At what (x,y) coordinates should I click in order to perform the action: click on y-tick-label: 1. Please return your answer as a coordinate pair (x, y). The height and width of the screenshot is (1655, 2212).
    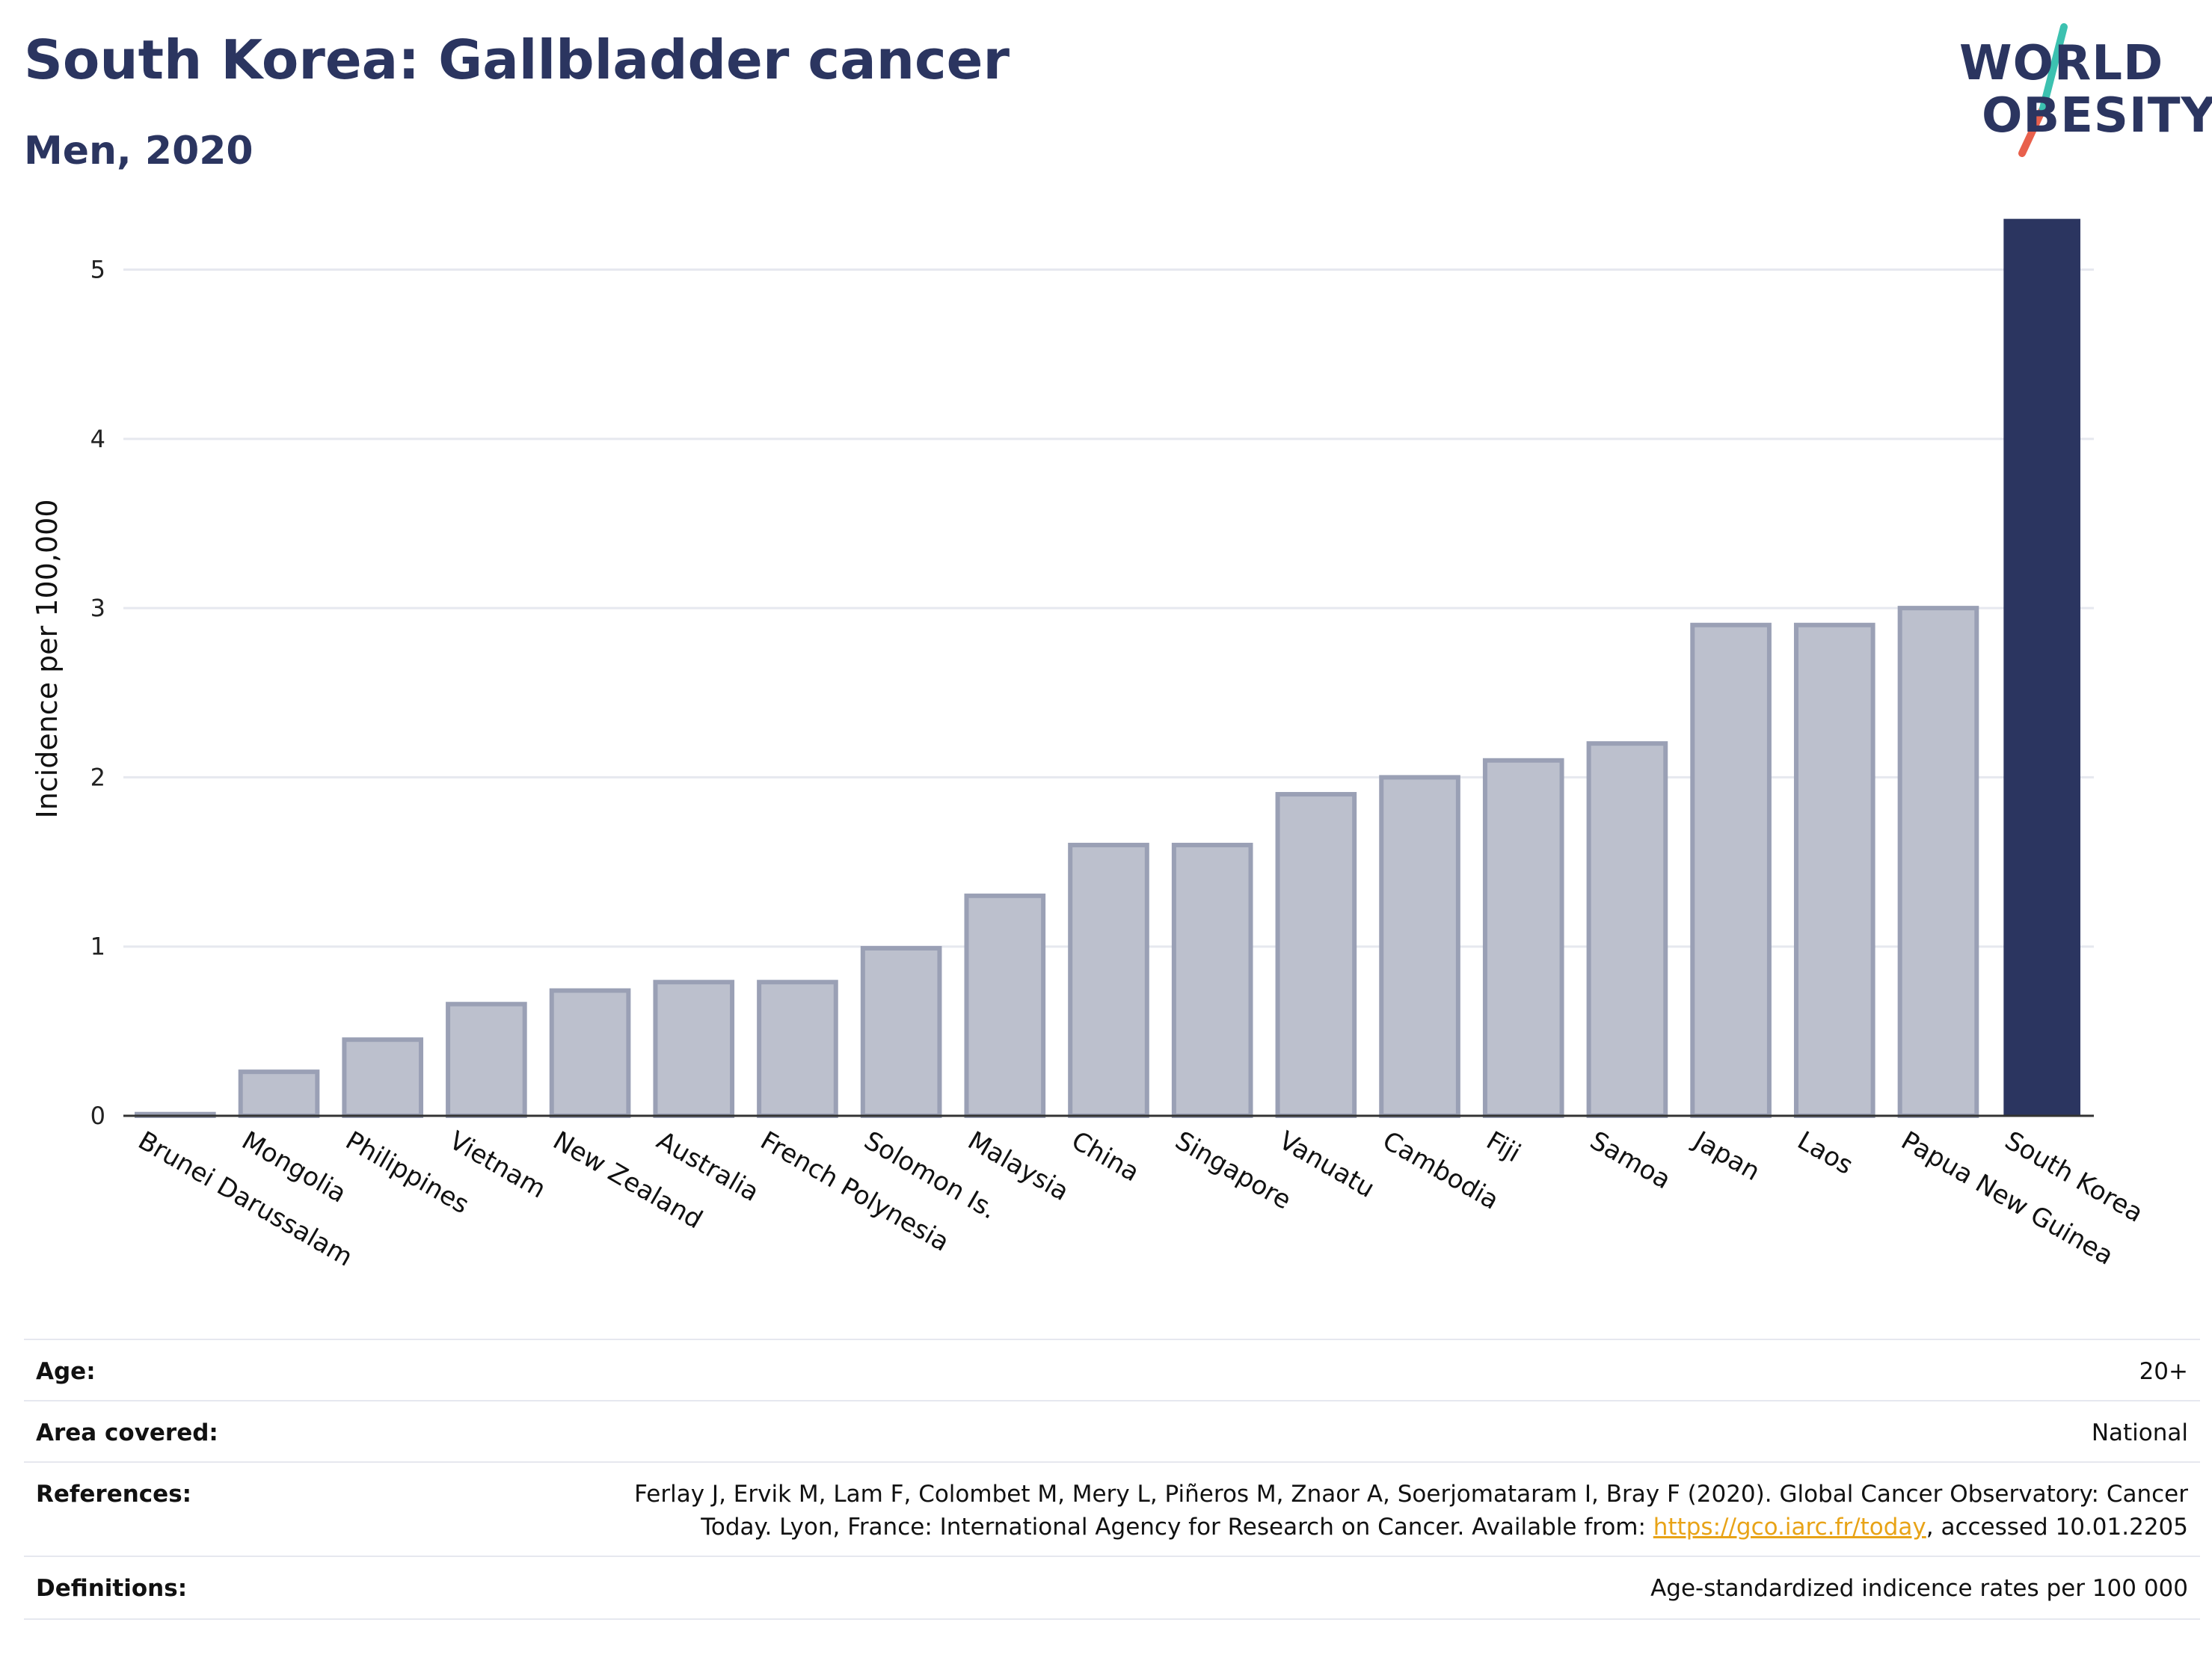
    Looking at the image, I should click on (97, 947).